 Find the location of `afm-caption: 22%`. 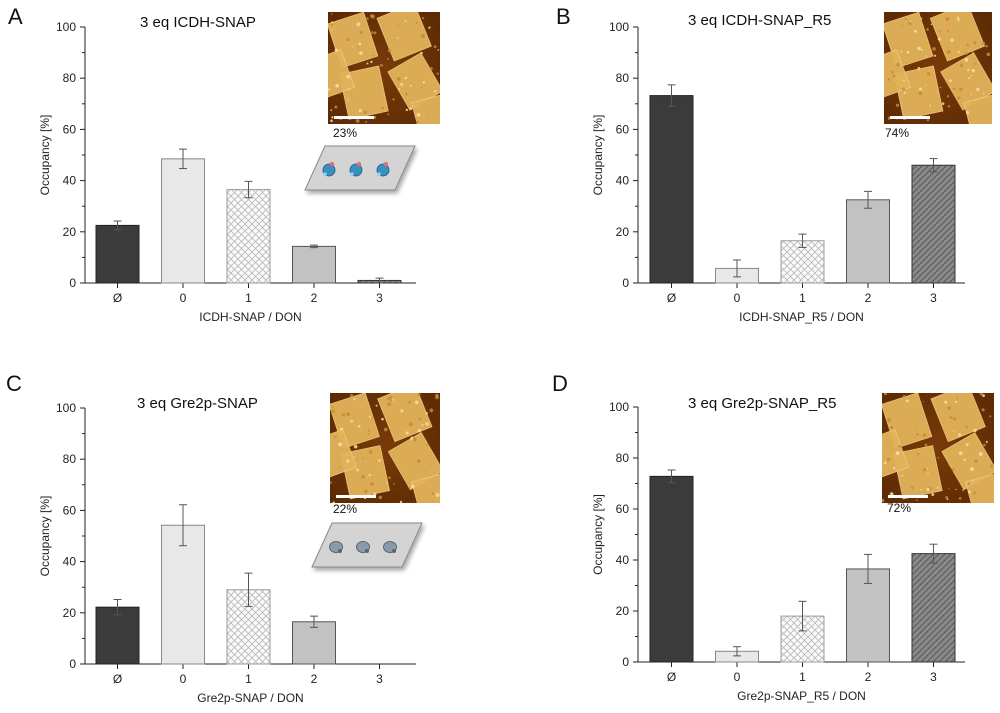

afm-caption: 22% is located at coordinates (345, 509).